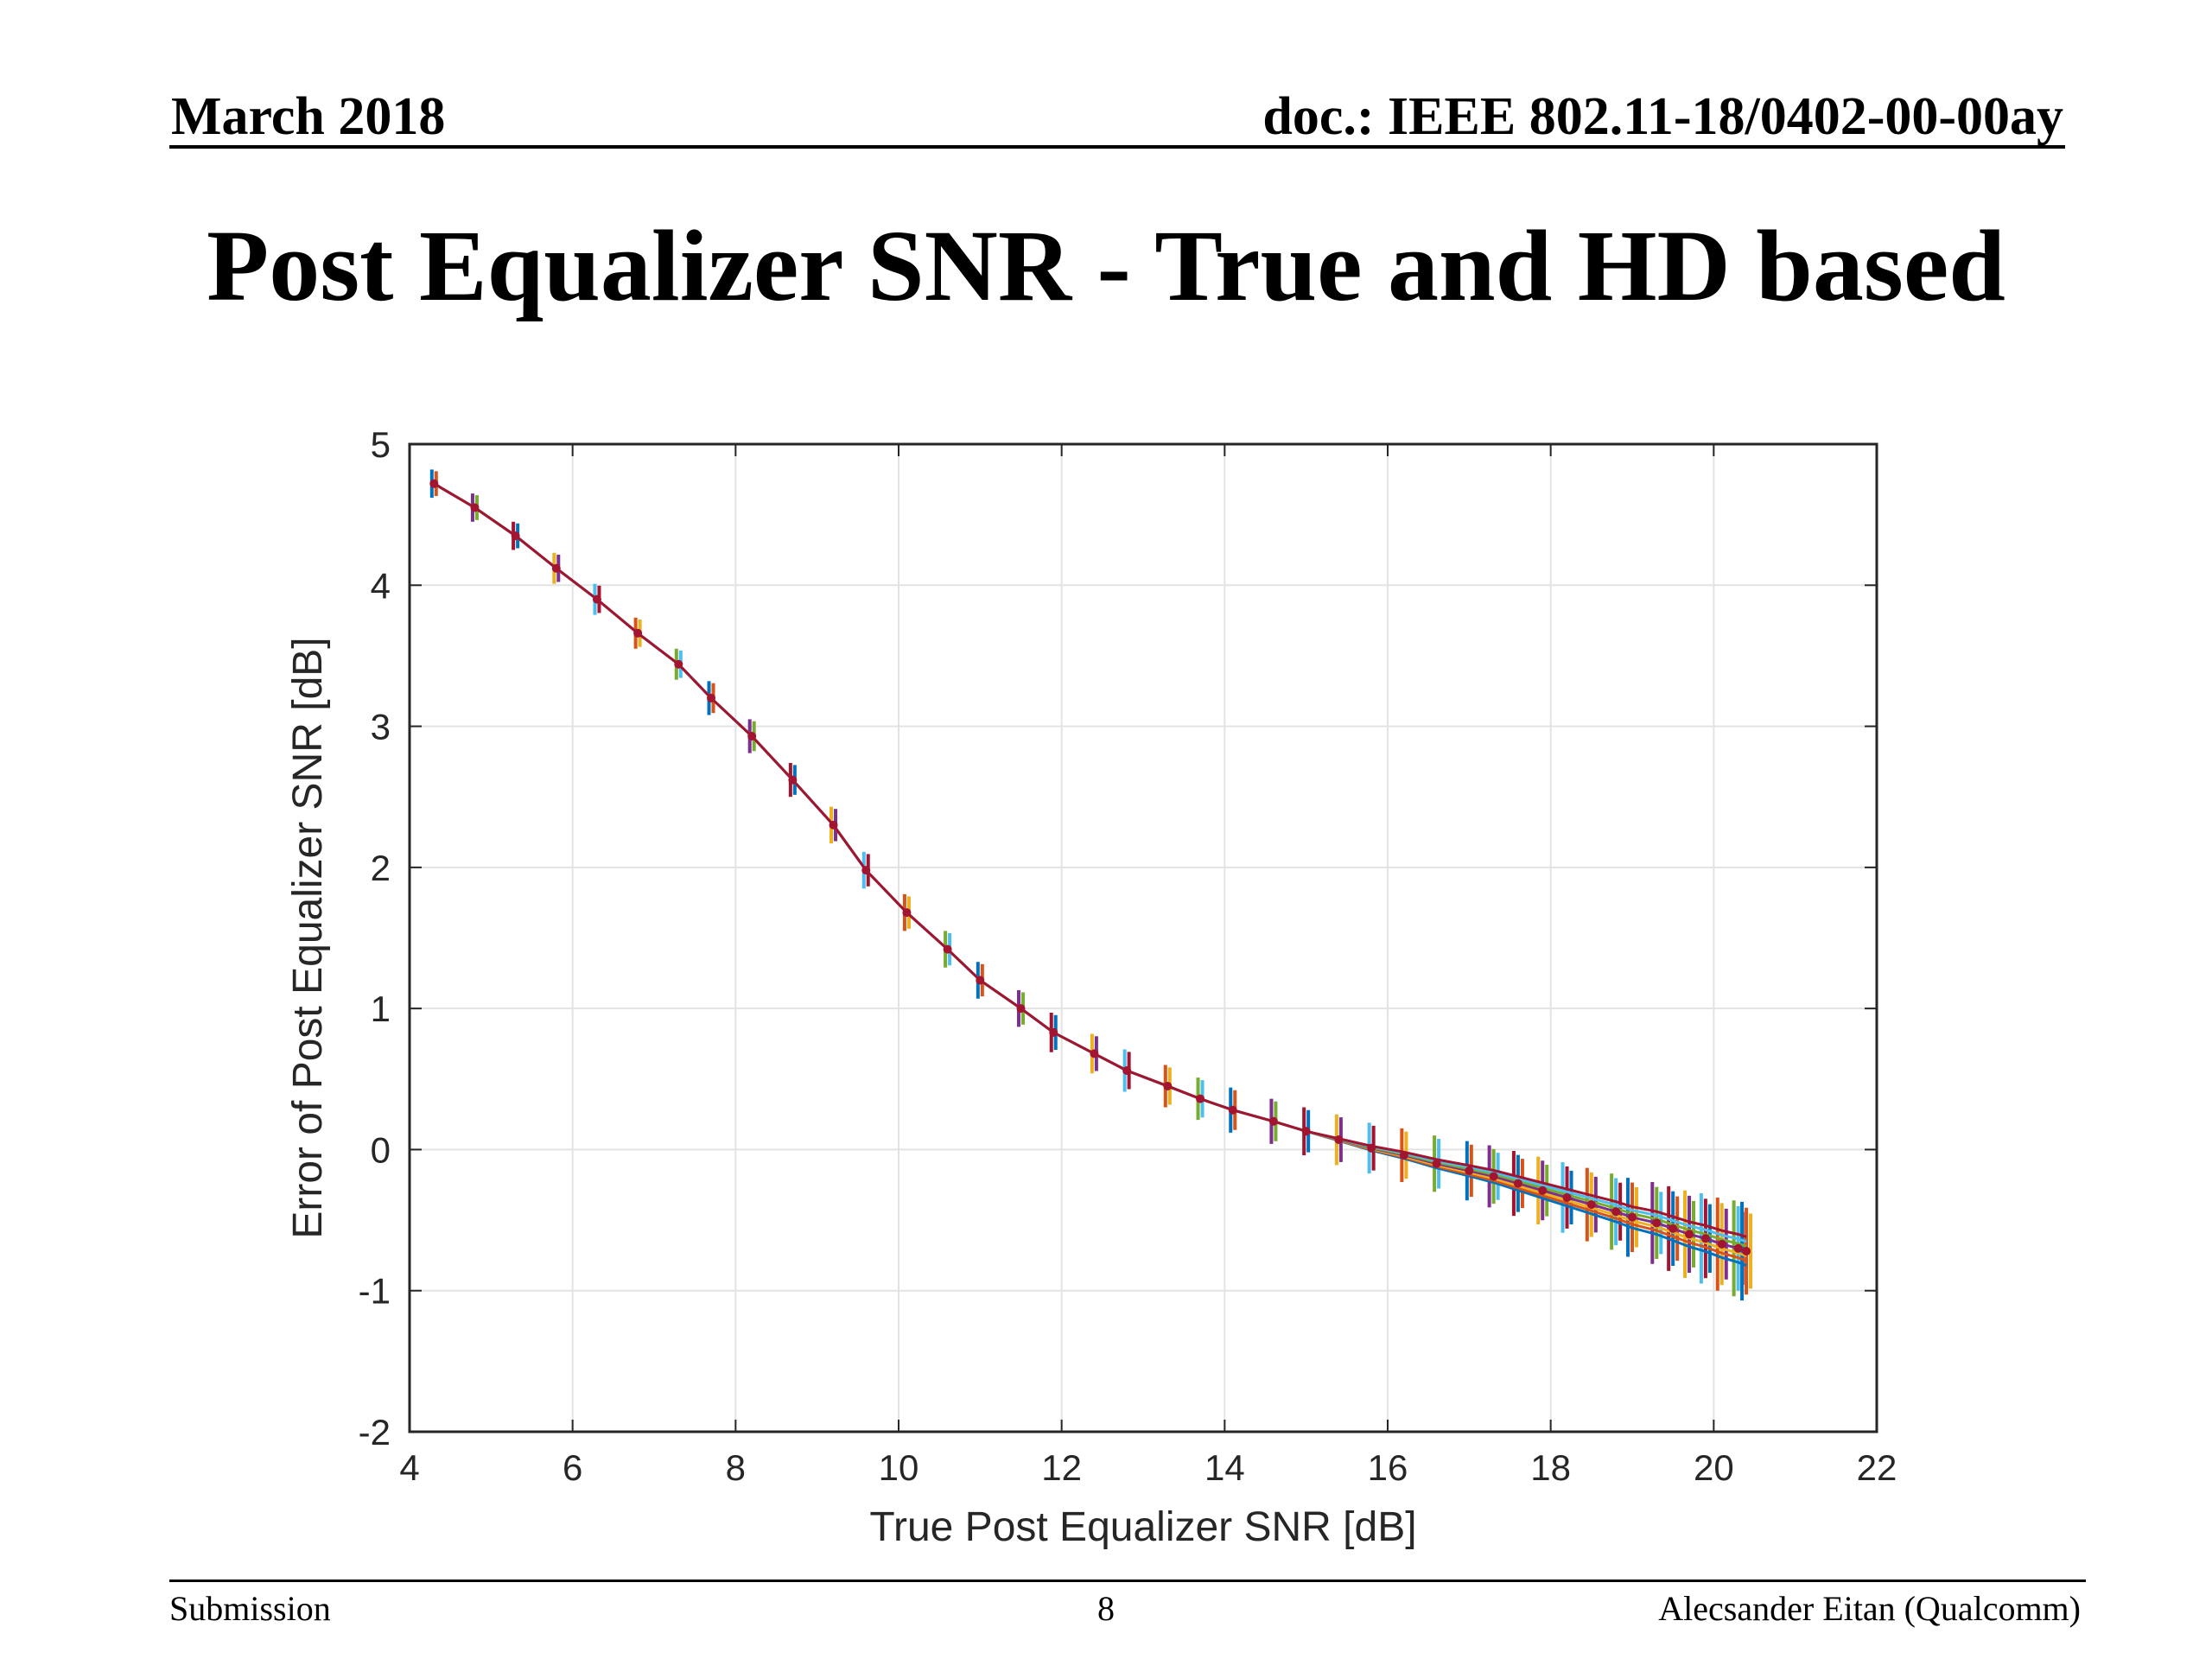 Image resolution: width=2212 pixels, height=1659 pixels. What do you see at coordinates (381, 1008) in the screenshot?
I see `y-tick-label: 1` at bounding box center [381, 1008].